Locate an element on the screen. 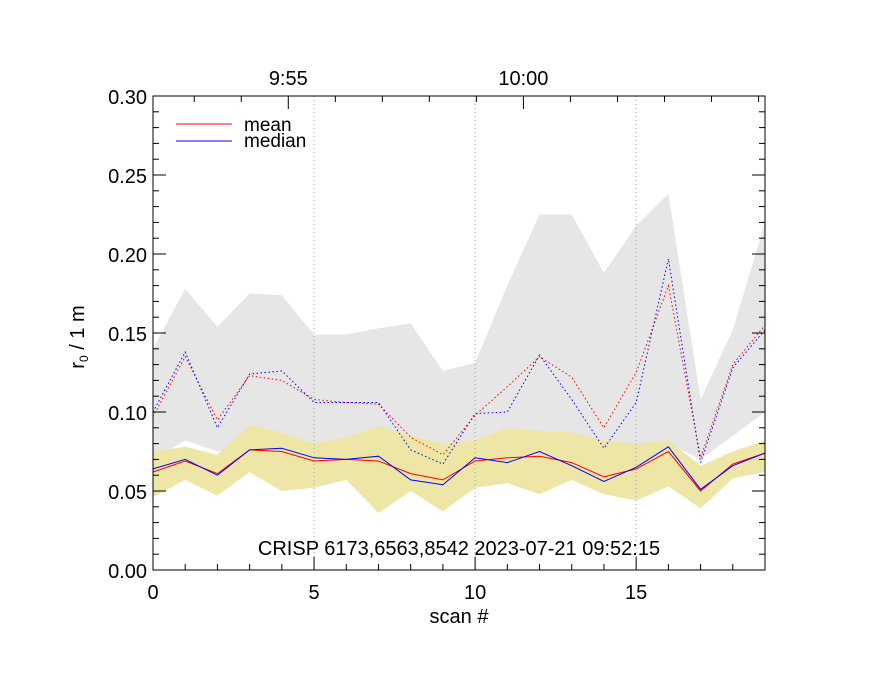  y-axis-title-main: r is located at coordinates (78, 365).